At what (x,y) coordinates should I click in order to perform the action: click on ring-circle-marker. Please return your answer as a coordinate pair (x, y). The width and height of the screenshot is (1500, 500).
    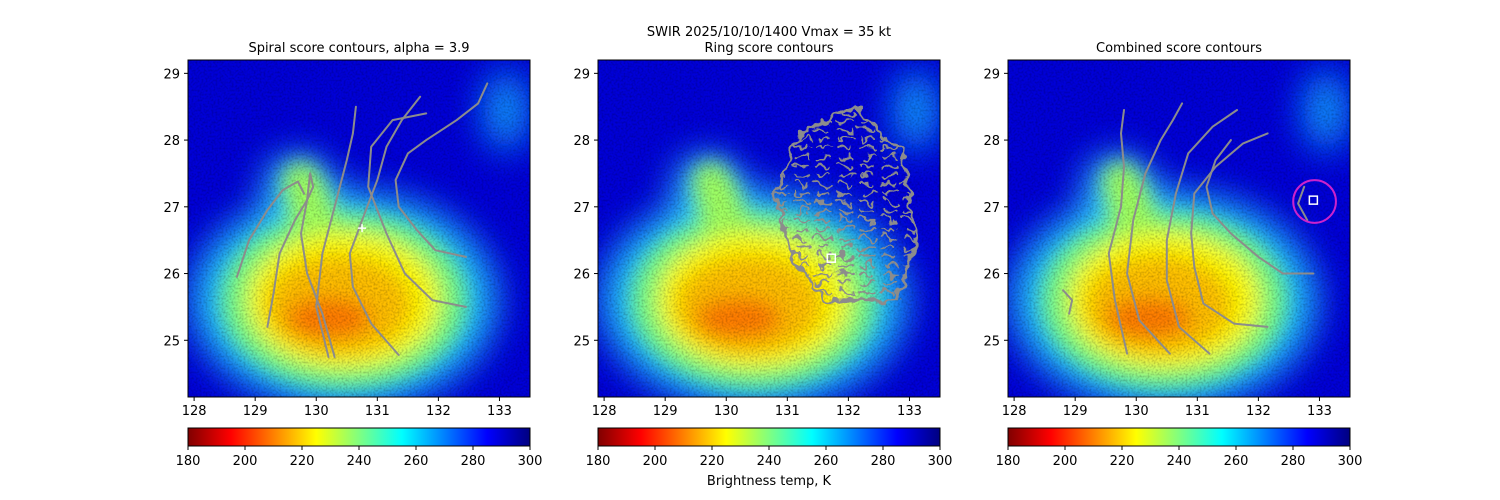
    Looking at the image, I should click on (1314, 201).